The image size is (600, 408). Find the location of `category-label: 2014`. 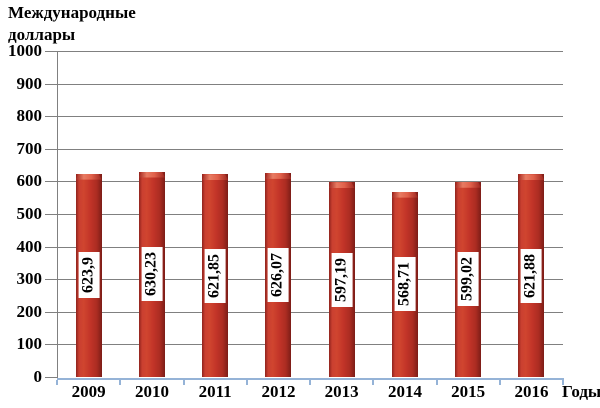

category-label: 2014 is located at coordinates (404, 391).